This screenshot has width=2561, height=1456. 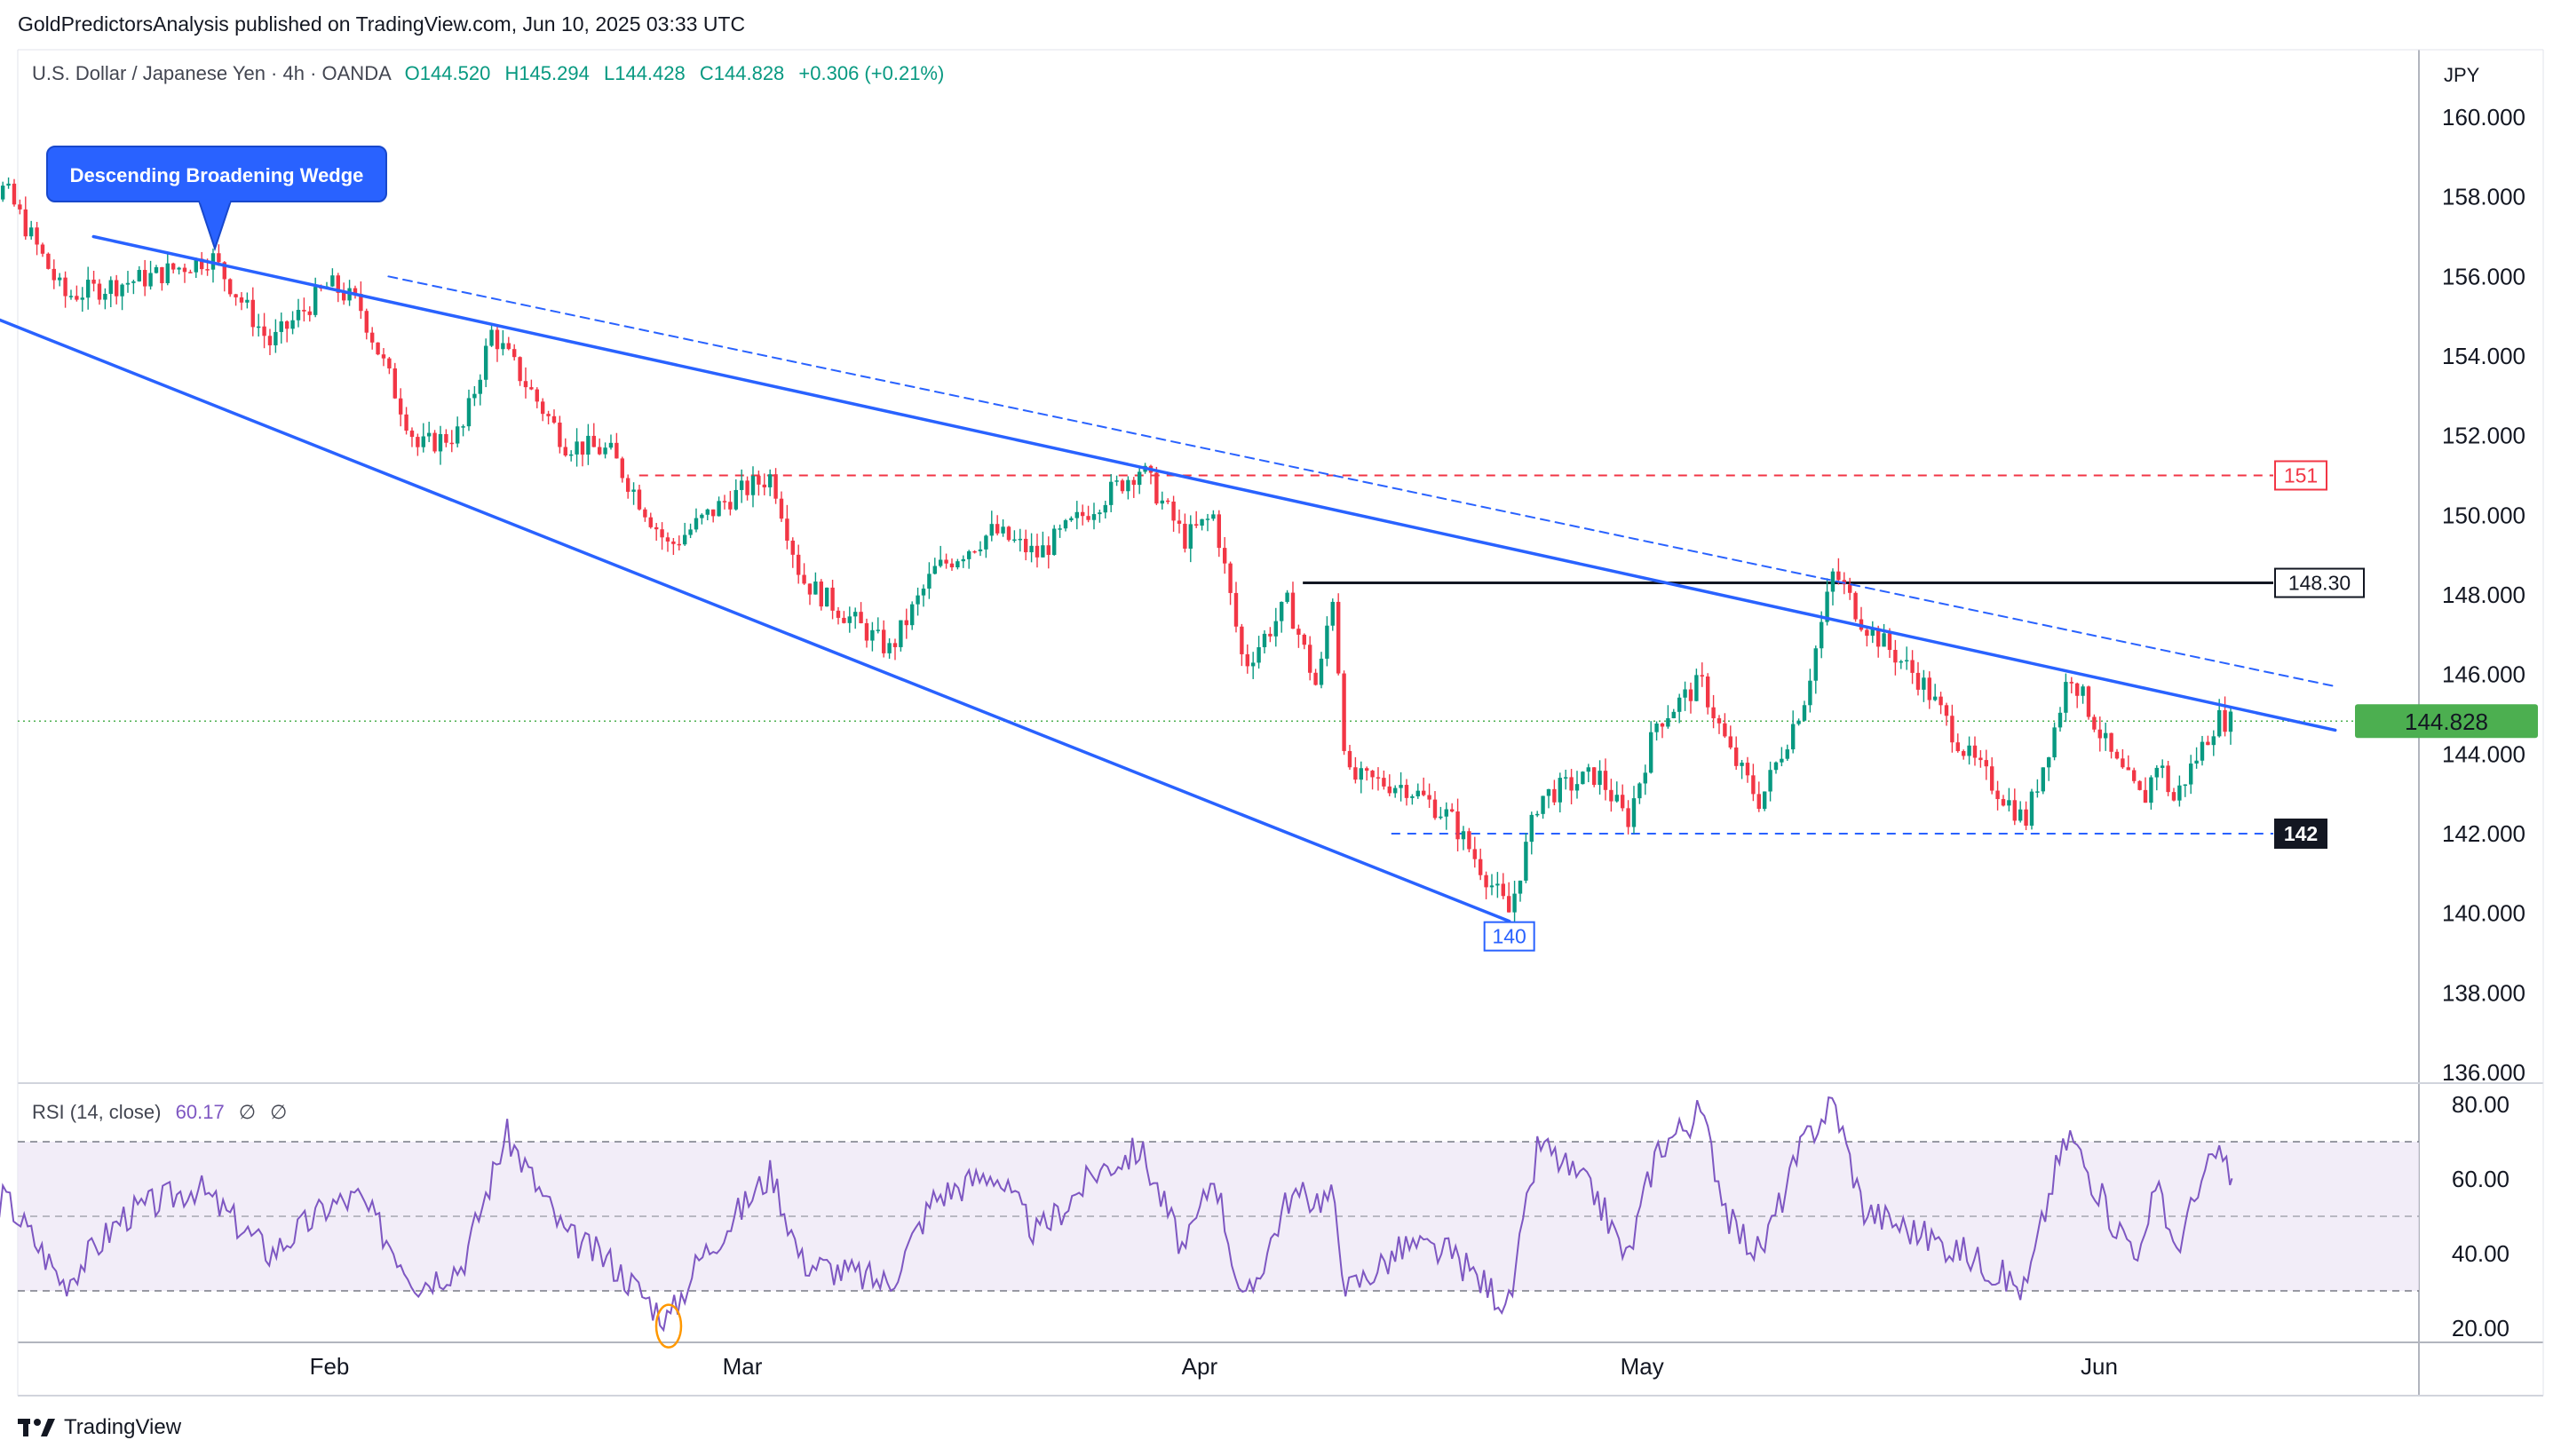 What do you see at coordinates (644, 73) in the screenshot?
I see `low-value: L144.428` at bounding box center [644, 73].